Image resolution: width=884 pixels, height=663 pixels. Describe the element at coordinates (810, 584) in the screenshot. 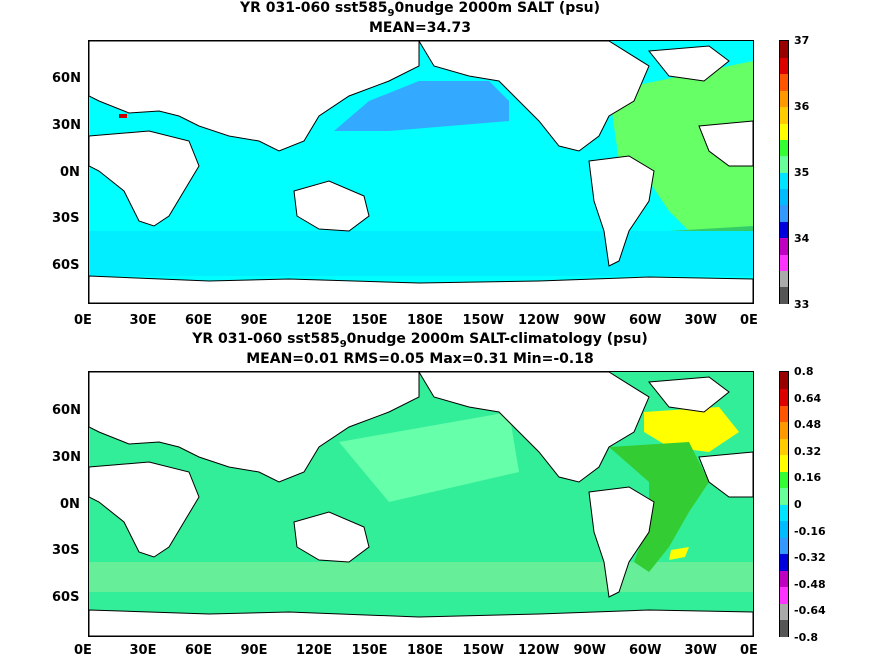

I see `chart2-cbar-label-8: -0.48` at that location.